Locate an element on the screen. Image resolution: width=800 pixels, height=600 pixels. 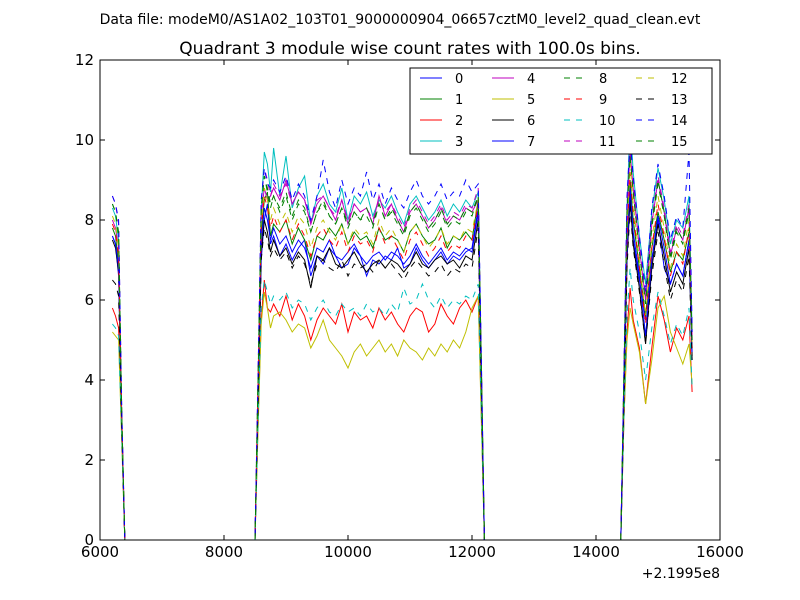
legend-label-10: 10 is located at coordinates (607, 121).